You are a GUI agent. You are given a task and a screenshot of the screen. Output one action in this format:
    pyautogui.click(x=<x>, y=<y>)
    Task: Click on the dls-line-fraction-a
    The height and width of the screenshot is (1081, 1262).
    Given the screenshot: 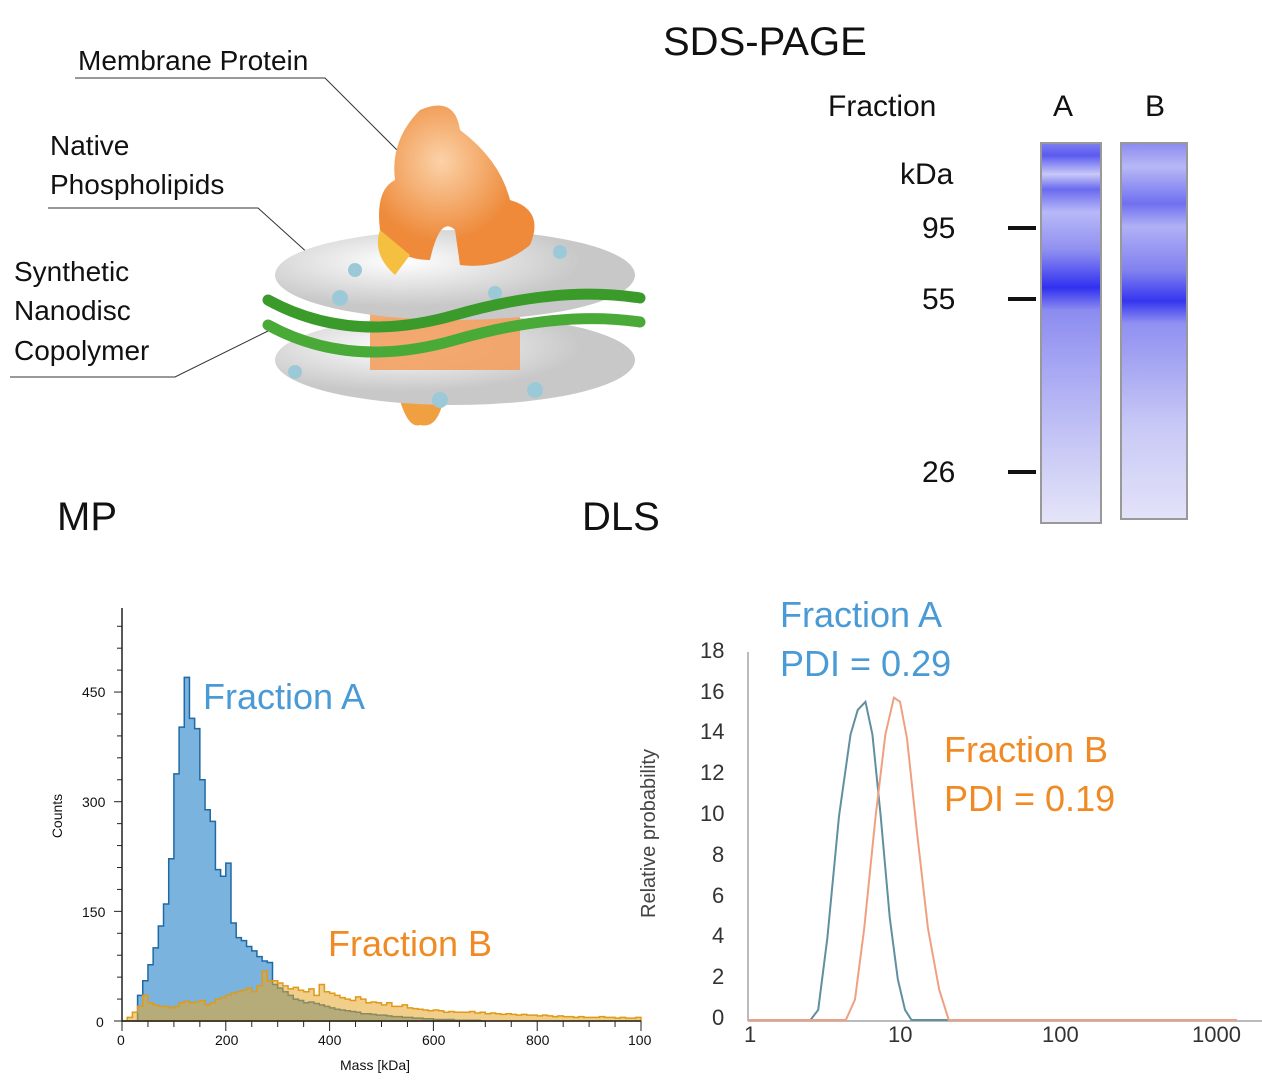 What is the action you would take?
    pyautogui.click(x=992, y=860)
    